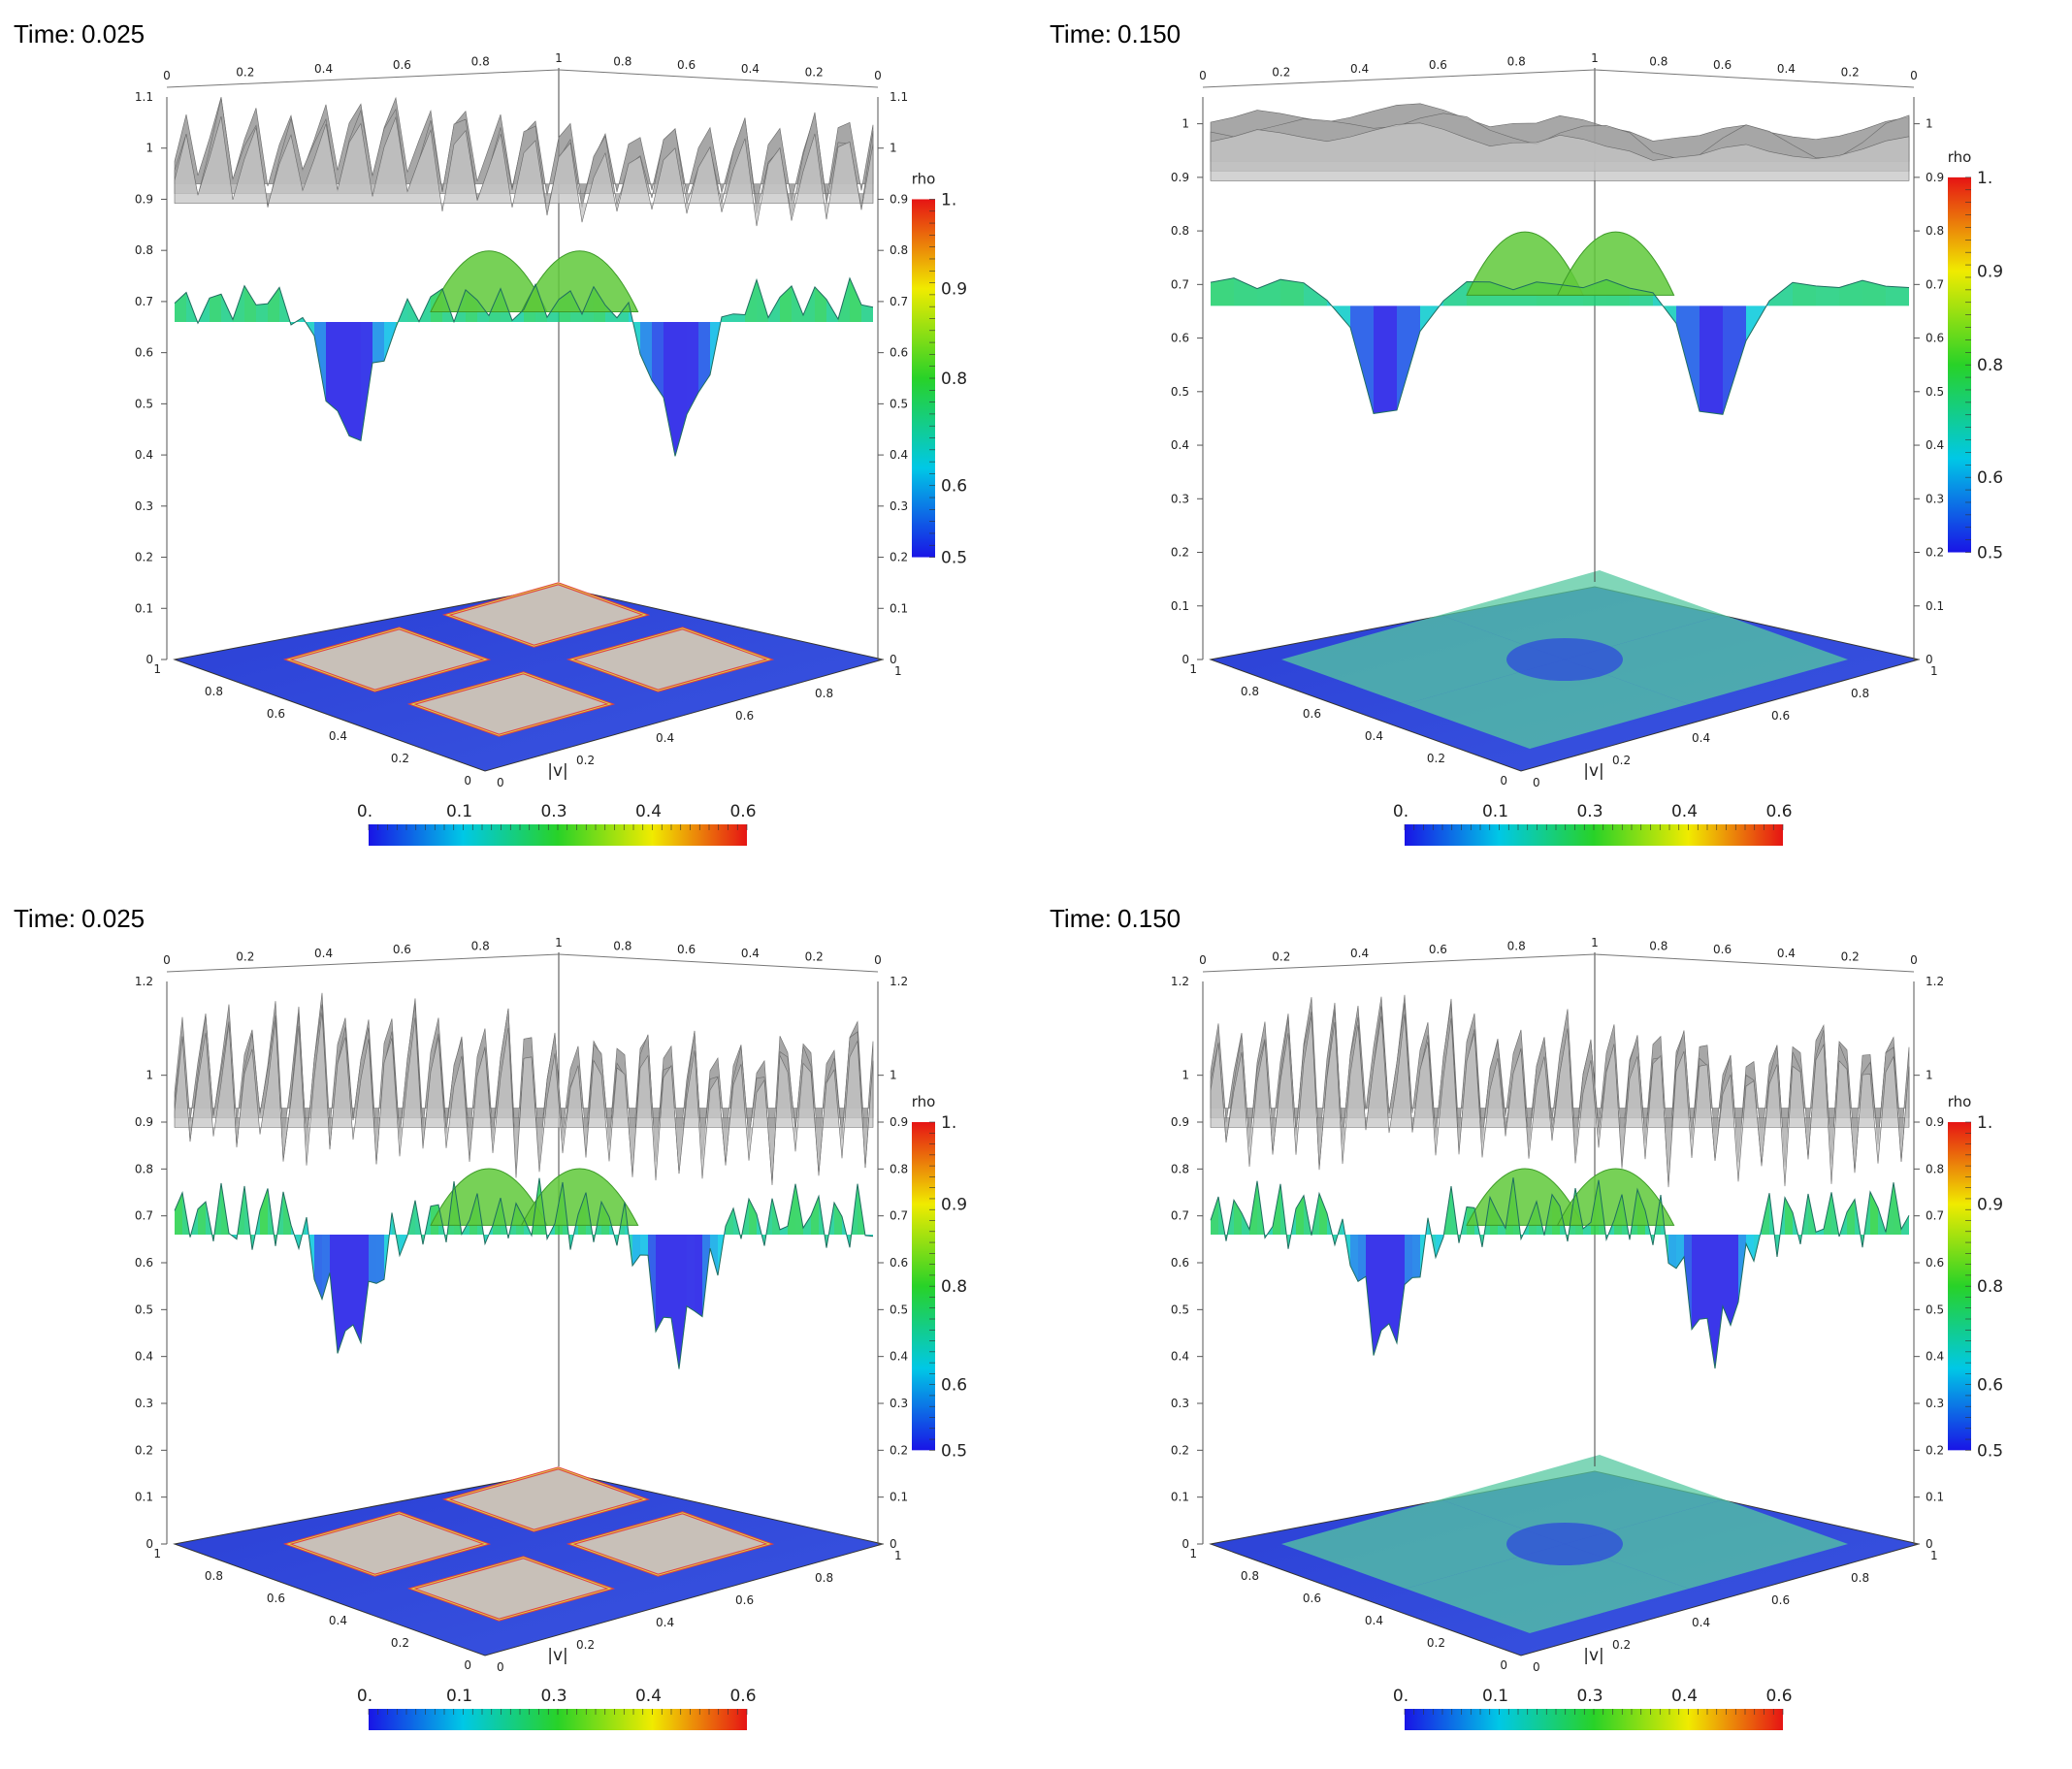  What do you see at coordinates (559, 58) in the screenshot?
I see `back-axis-tick-label: 1` at bounding box center [559, 58].